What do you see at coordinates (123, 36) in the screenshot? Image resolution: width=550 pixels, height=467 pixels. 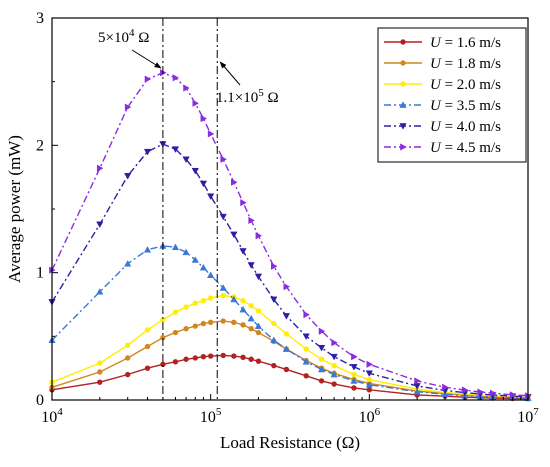 I see `annotation-label: 5×104 Ω` at bounding box center [123, 36].